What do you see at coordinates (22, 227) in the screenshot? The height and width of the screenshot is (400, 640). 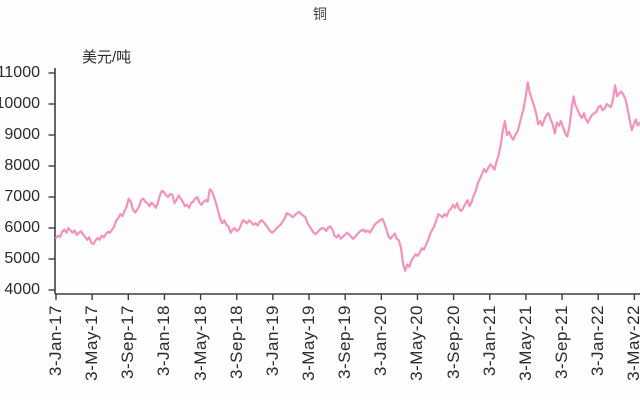 I see `y-tick-label: 6000` at bounding box center [22, 227].